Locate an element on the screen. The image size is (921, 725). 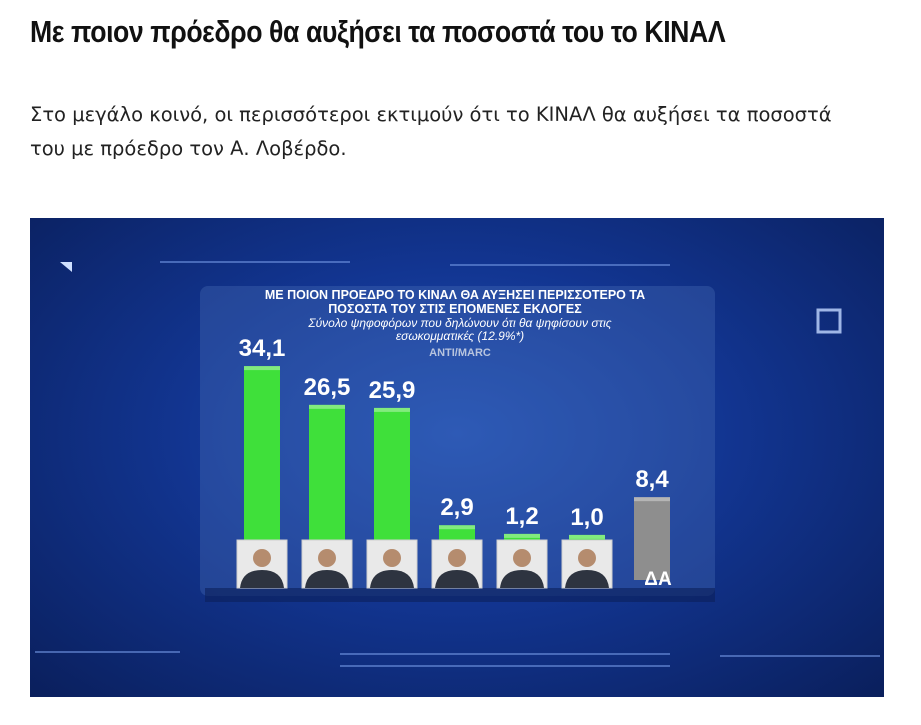
value-label: 2,9 is located at coordinates (456, 507).